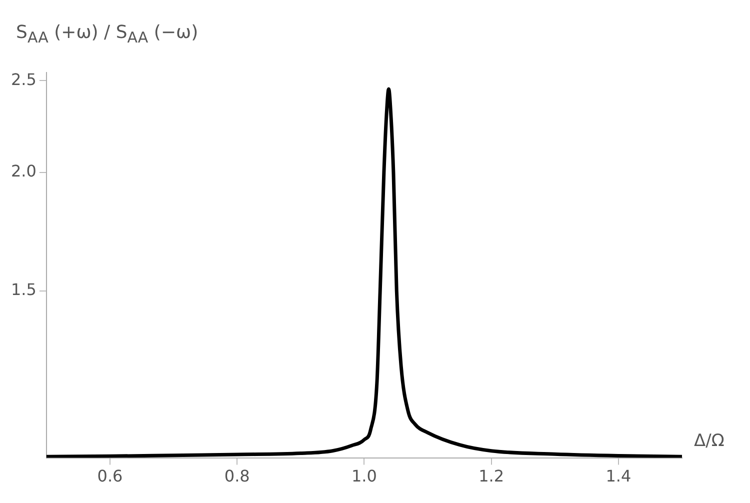 This screenshot has height=503, width=750. What do you see at coordinates (491, 476) in the screenshot?
I see `x-tick-label: 1.2` at bounding box center [491, 476].